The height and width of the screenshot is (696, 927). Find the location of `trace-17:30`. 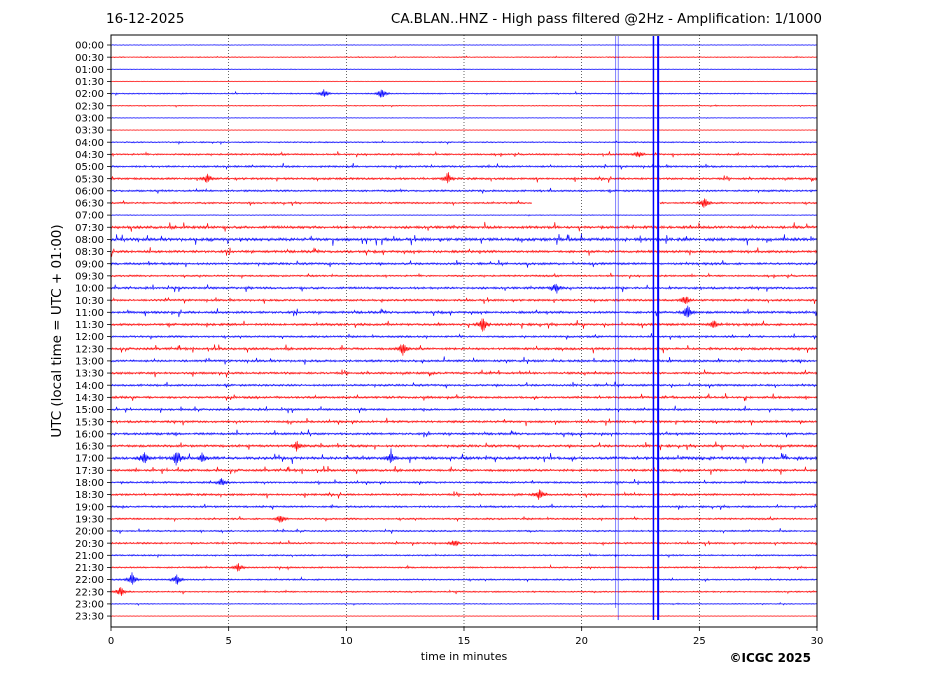

trace-17:30 is located at coordinates (463, 470).